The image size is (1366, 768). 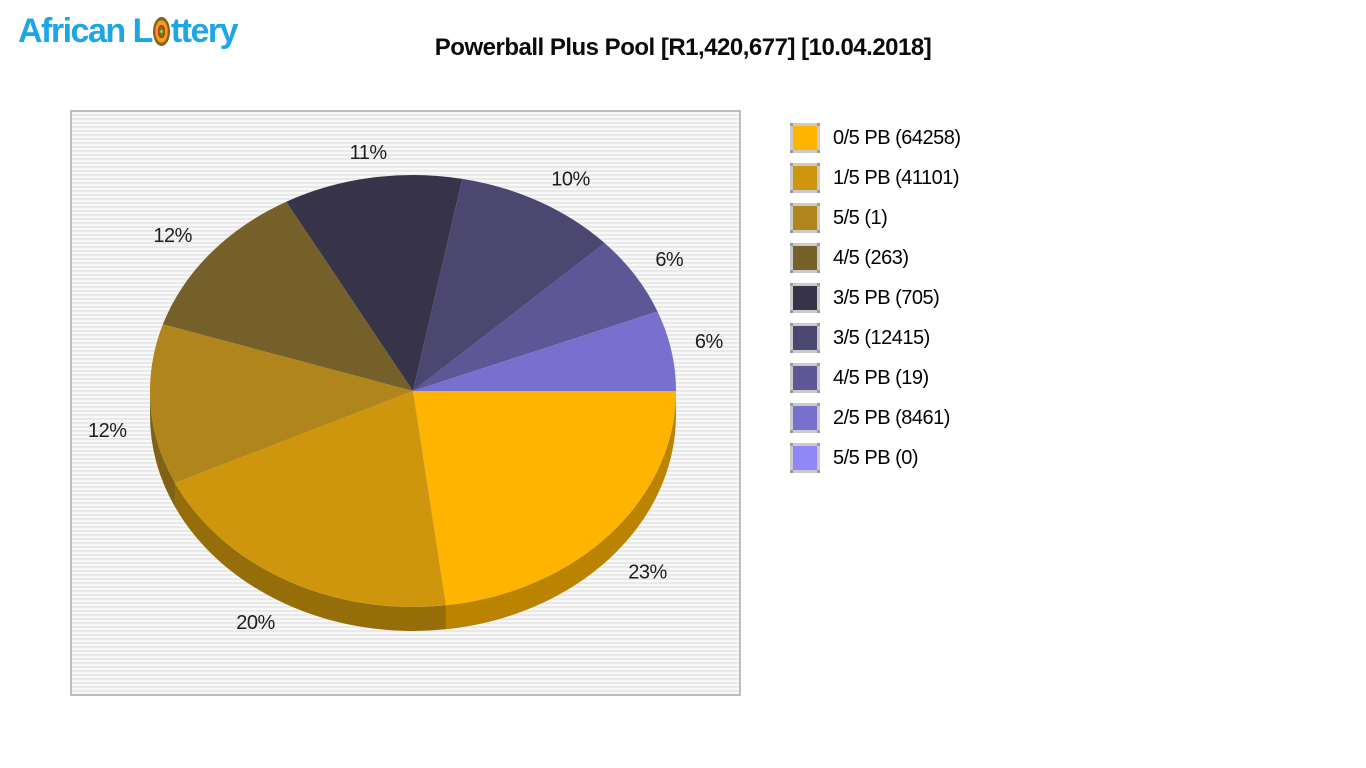 I want to click on legend-label: 4/5 PB (19), so click(x=881, y=377).